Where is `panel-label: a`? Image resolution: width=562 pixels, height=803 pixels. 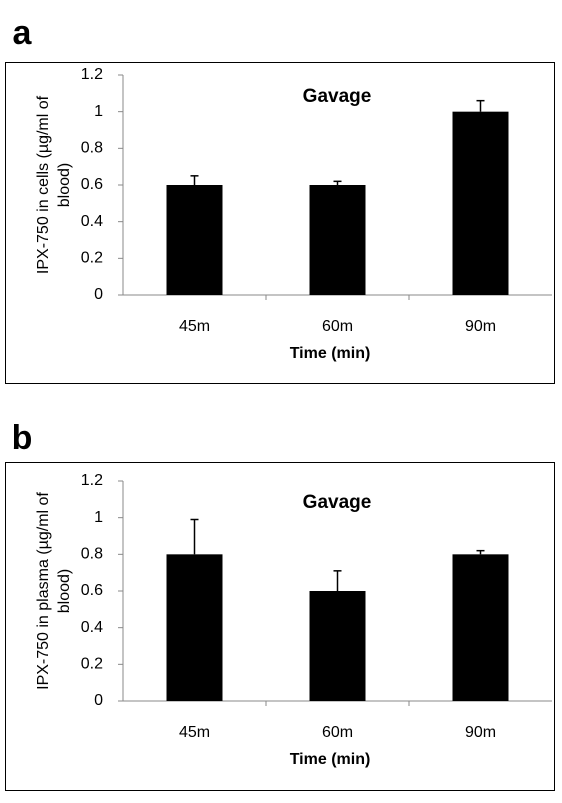
panel-label: a is located at coordinates (23, 33).